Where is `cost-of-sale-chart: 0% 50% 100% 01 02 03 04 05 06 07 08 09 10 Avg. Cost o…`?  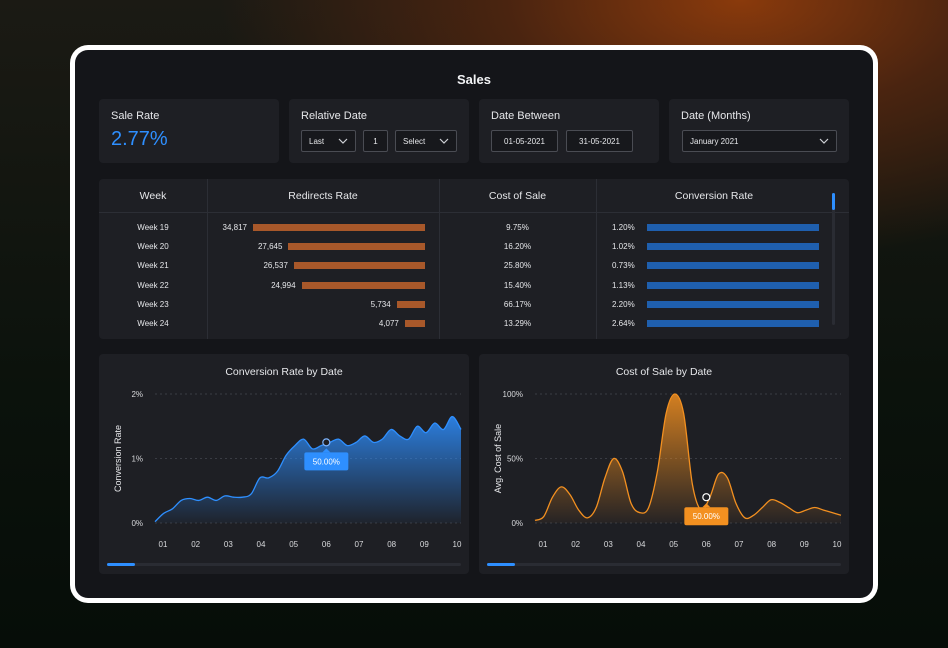
cost-of-sale-chart: 0% 50% 100% 01 02 03 04 05 06 07 08 09 10 Avg. Cost o… is located at coordinates (667, 469).